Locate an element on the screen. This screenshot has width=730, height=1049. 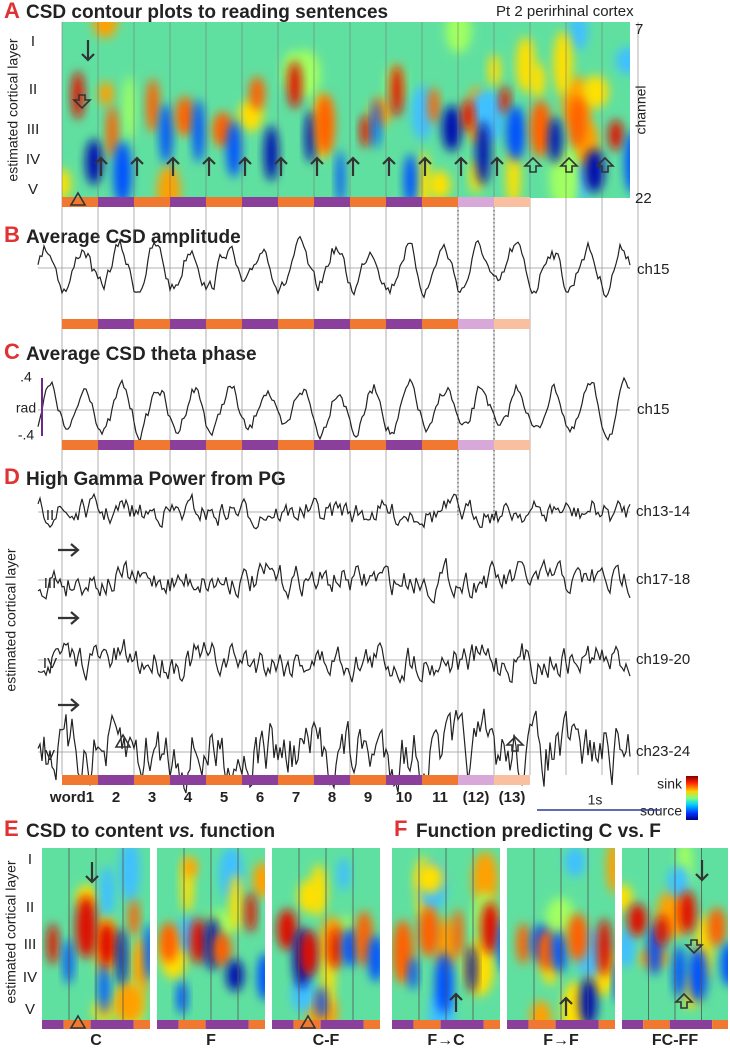
channel-label: ch23-24 is located at coordinates (663, 751).